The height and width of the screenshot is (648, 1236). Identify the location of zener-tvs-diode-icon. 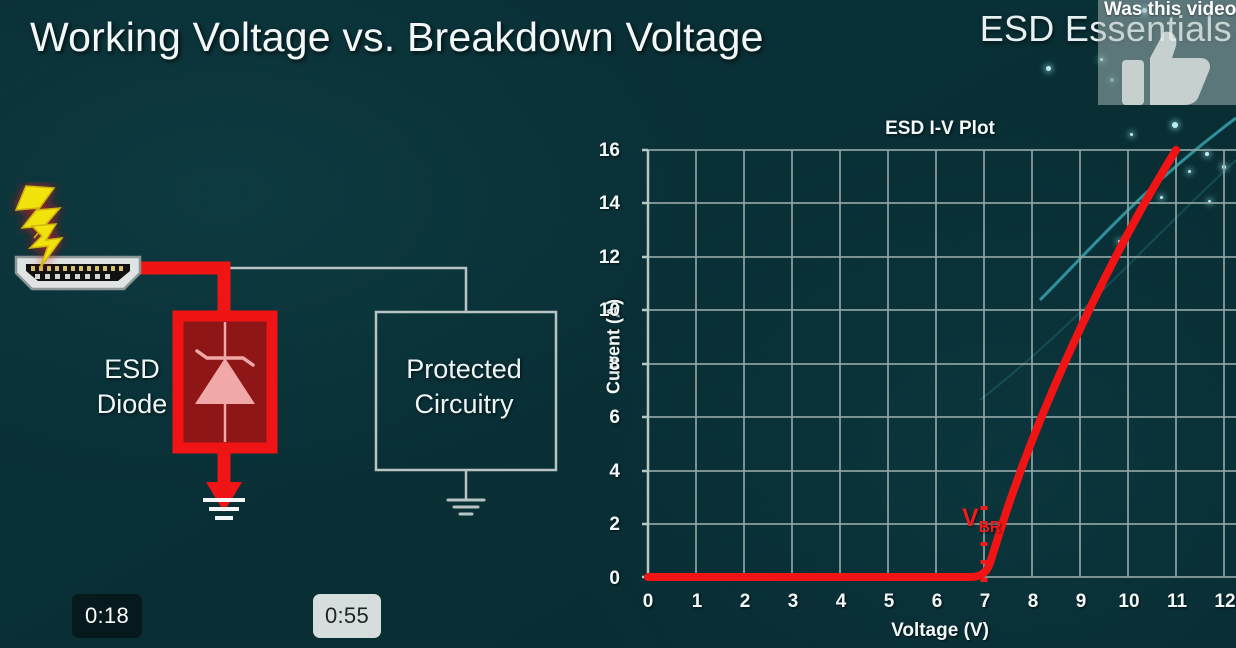
(225, 382).